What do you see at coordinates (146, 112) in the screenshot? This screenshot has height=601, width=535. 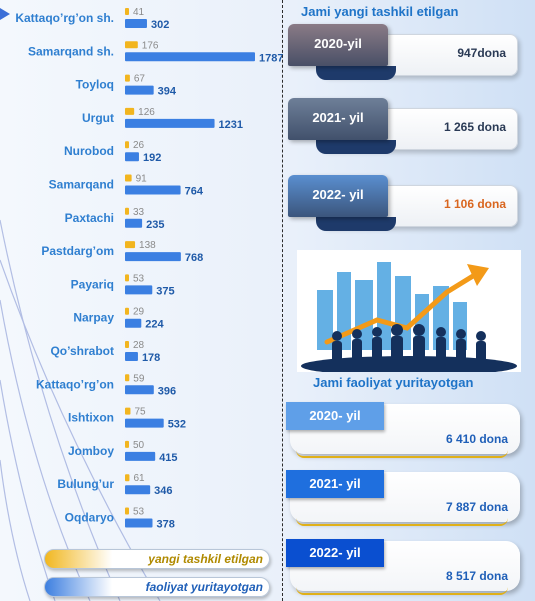 I see `value-label-new: 126` at bounding box center [146, 112].